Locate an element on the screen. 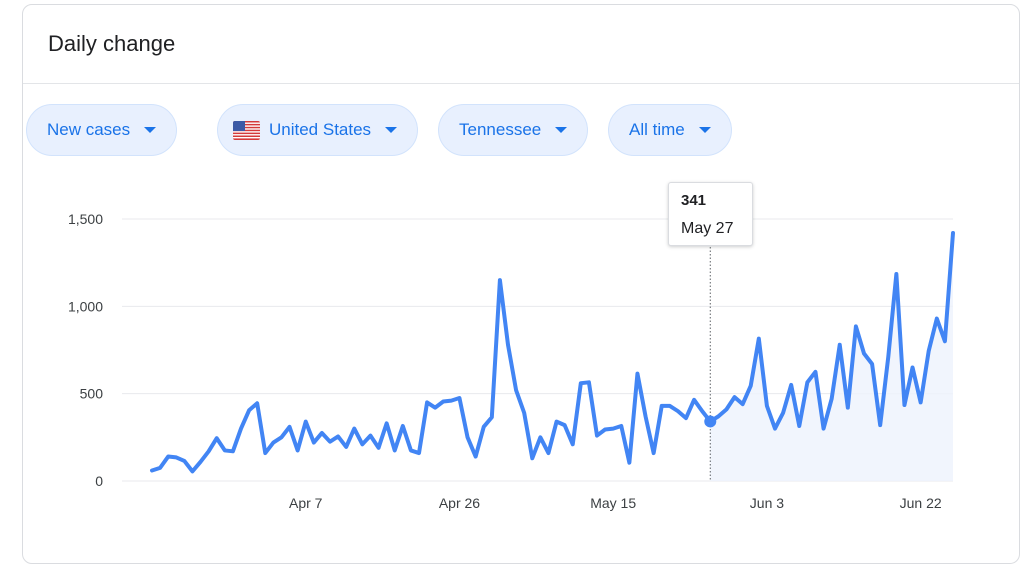 The height and width of the screenshot is (564, 1023). x-tick-label: Jun 22 is located at coordinates (921, 503).